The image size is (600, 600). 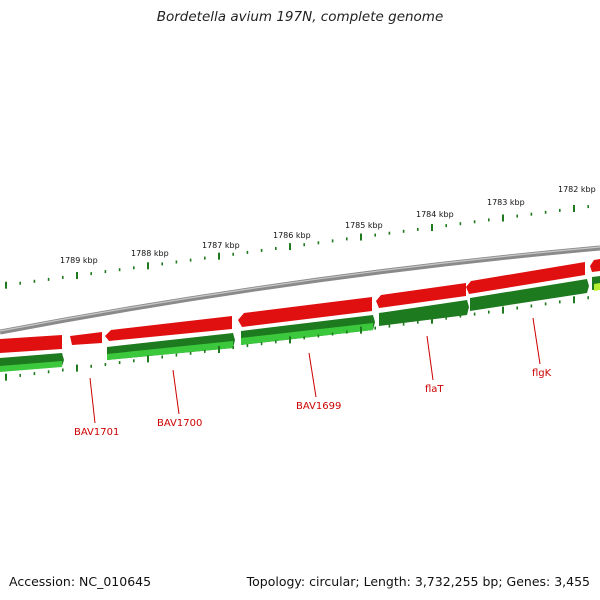 I want to click on kbp-label: 1785 kbp, so click(x=364, y=225).